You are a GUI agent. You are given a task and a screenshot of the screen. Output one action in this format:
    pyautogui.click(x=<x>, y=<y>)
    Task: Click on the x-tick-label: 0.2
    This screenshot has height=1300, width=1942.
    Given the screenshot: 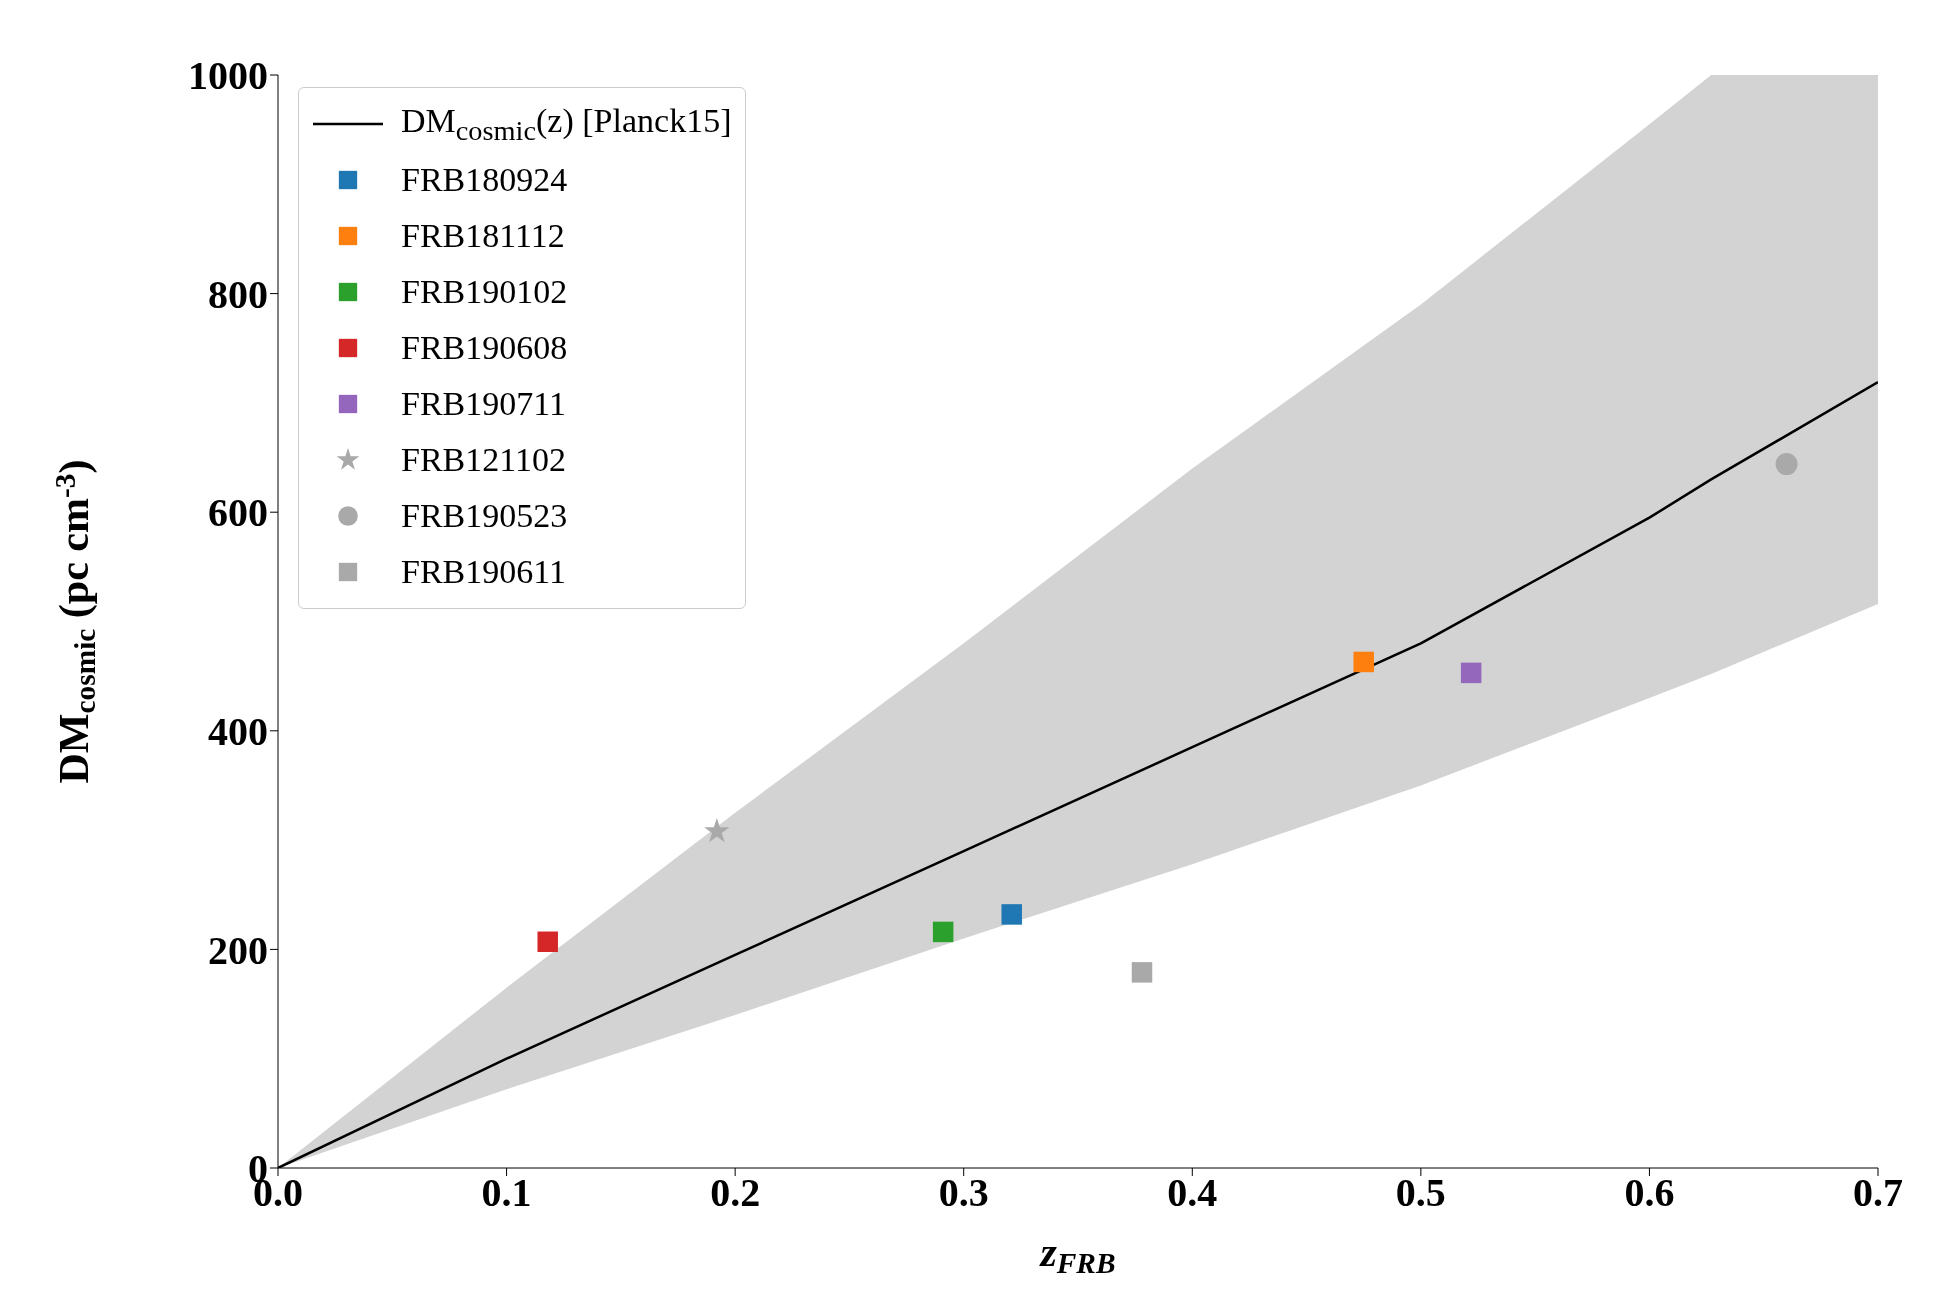 What is the action you would take?
    pyautogui.click(x=735, y=1193)
    